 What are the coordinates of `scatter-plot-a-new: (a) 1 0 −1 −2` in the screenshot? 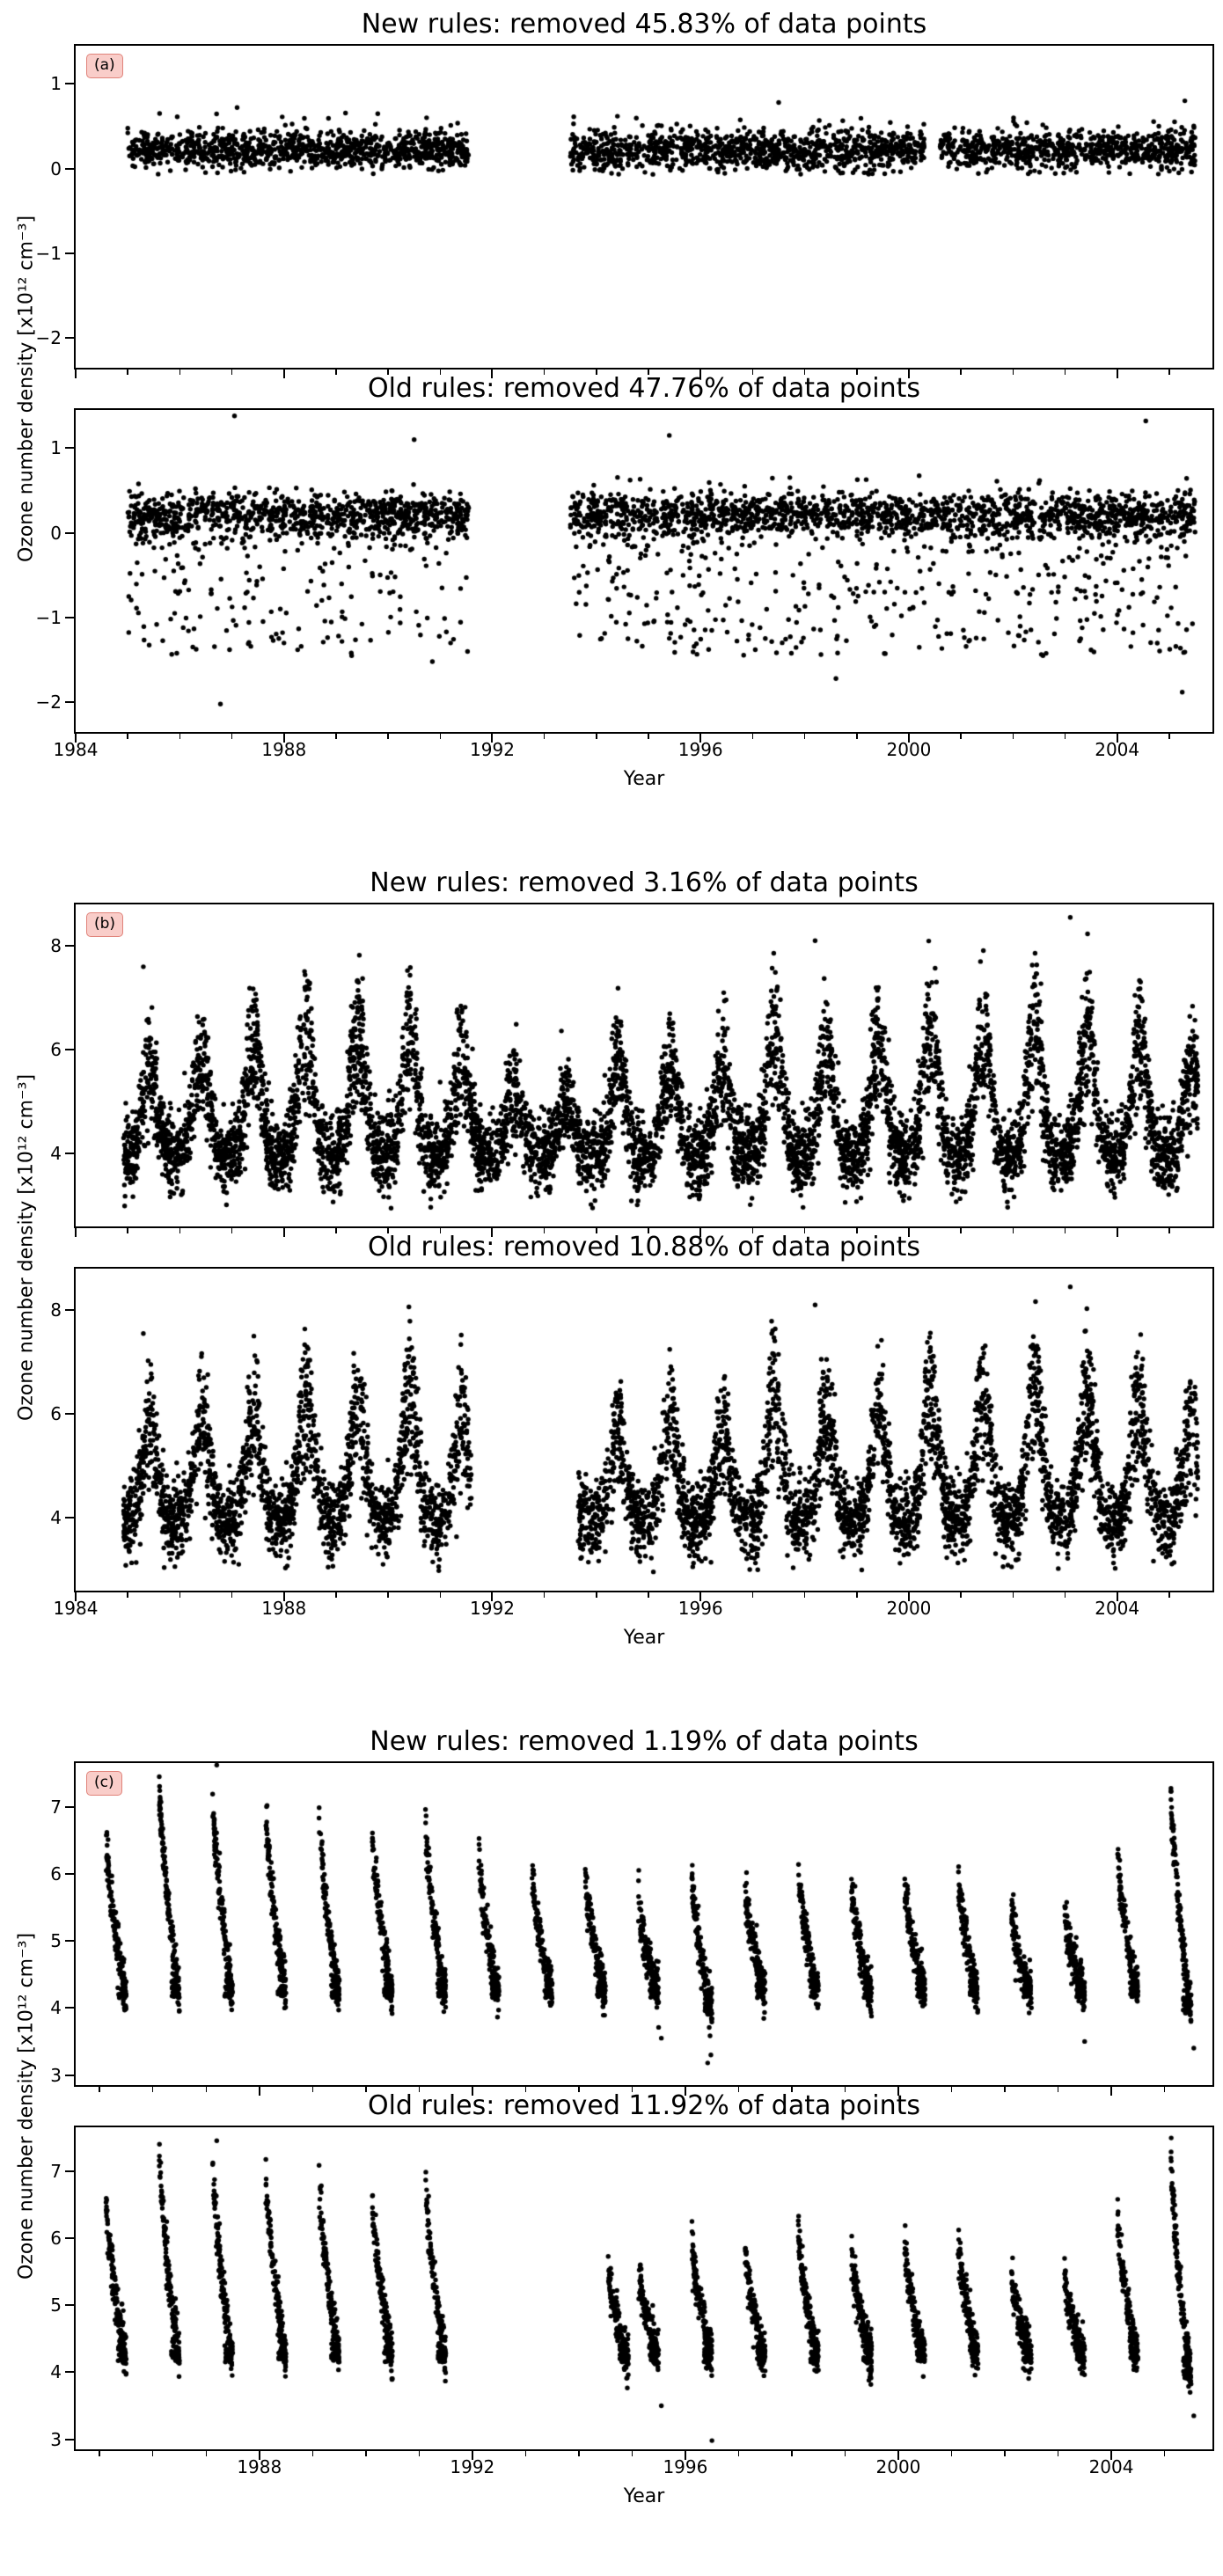 It's located at (625, 211).